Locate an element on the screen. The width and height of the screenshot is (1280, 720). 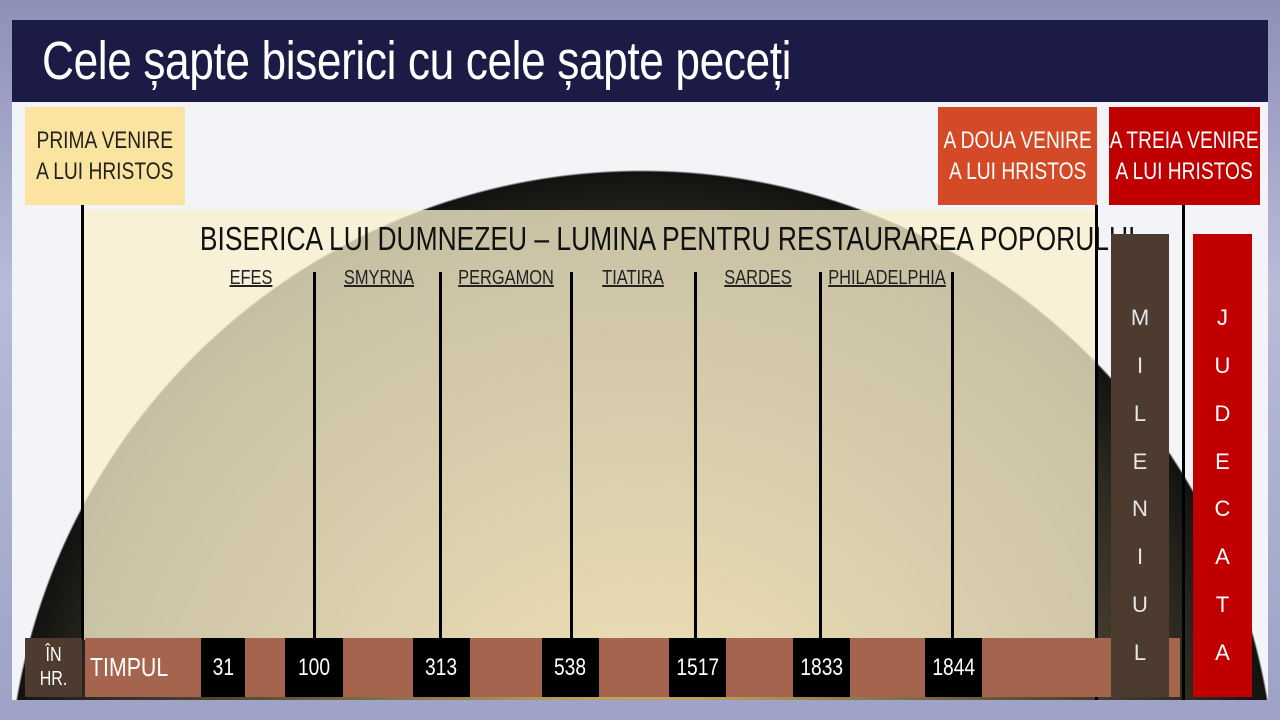
year-label: 1517 is located at coordinates (697, 667).